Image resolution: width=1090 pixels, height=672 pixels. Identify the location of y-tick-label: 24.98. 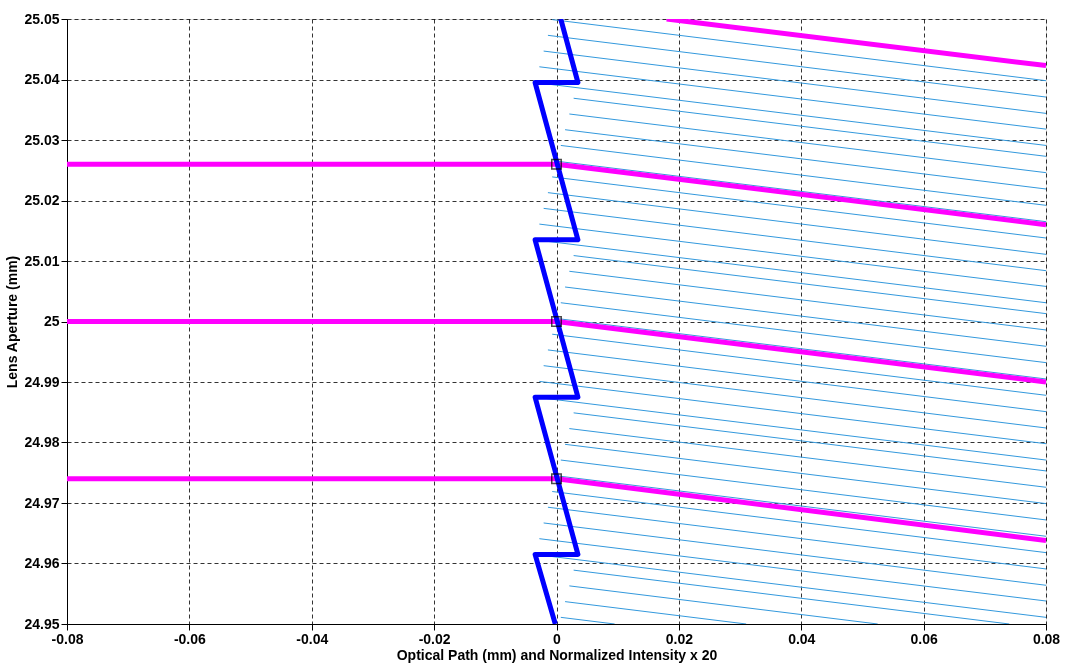
(42, 442).